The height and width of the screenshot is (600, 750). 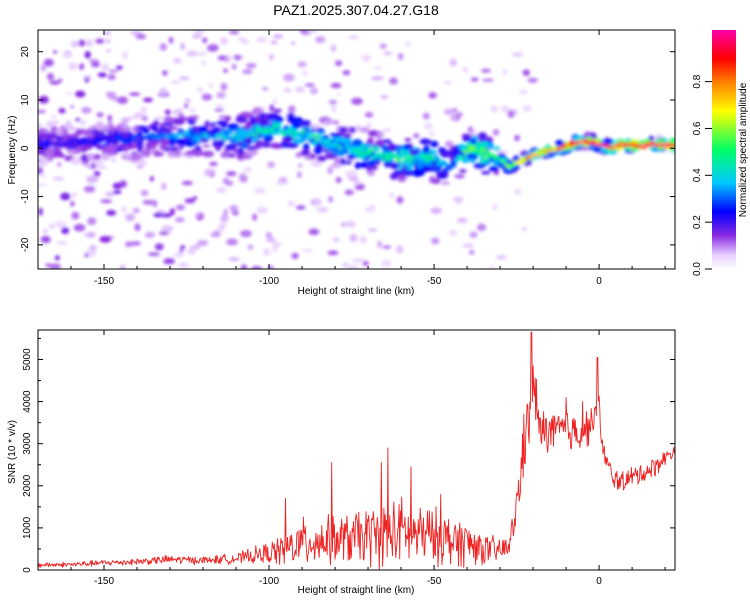 I want to click on snr-xtick-label: -50, so click(x=434, y=581).